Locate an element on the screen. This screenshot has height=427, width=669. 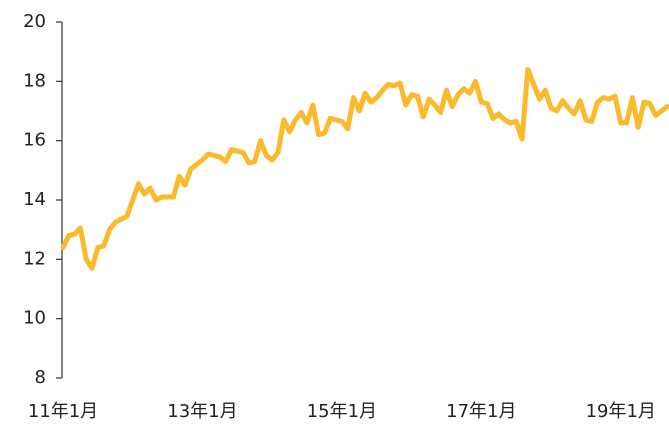
y-tick-label: 12 is located at coordinates (34, 258).